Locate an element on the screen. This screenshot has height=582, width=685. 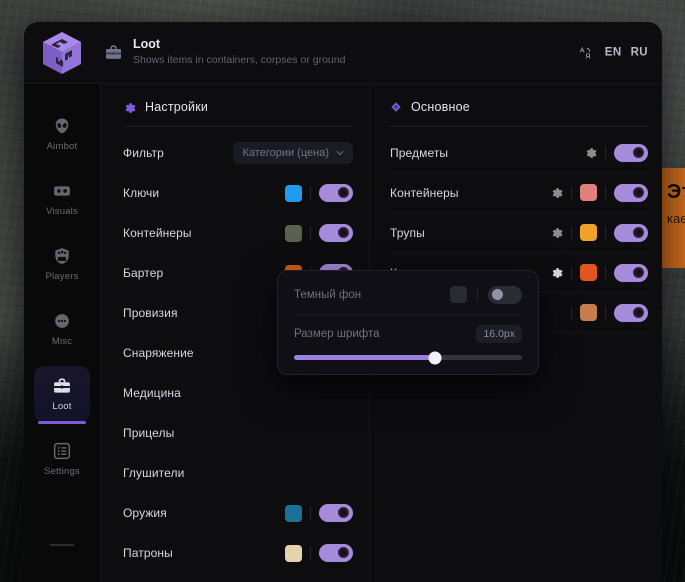
sidebar-item-label: Aimbot is located at coordinates (62, 146).